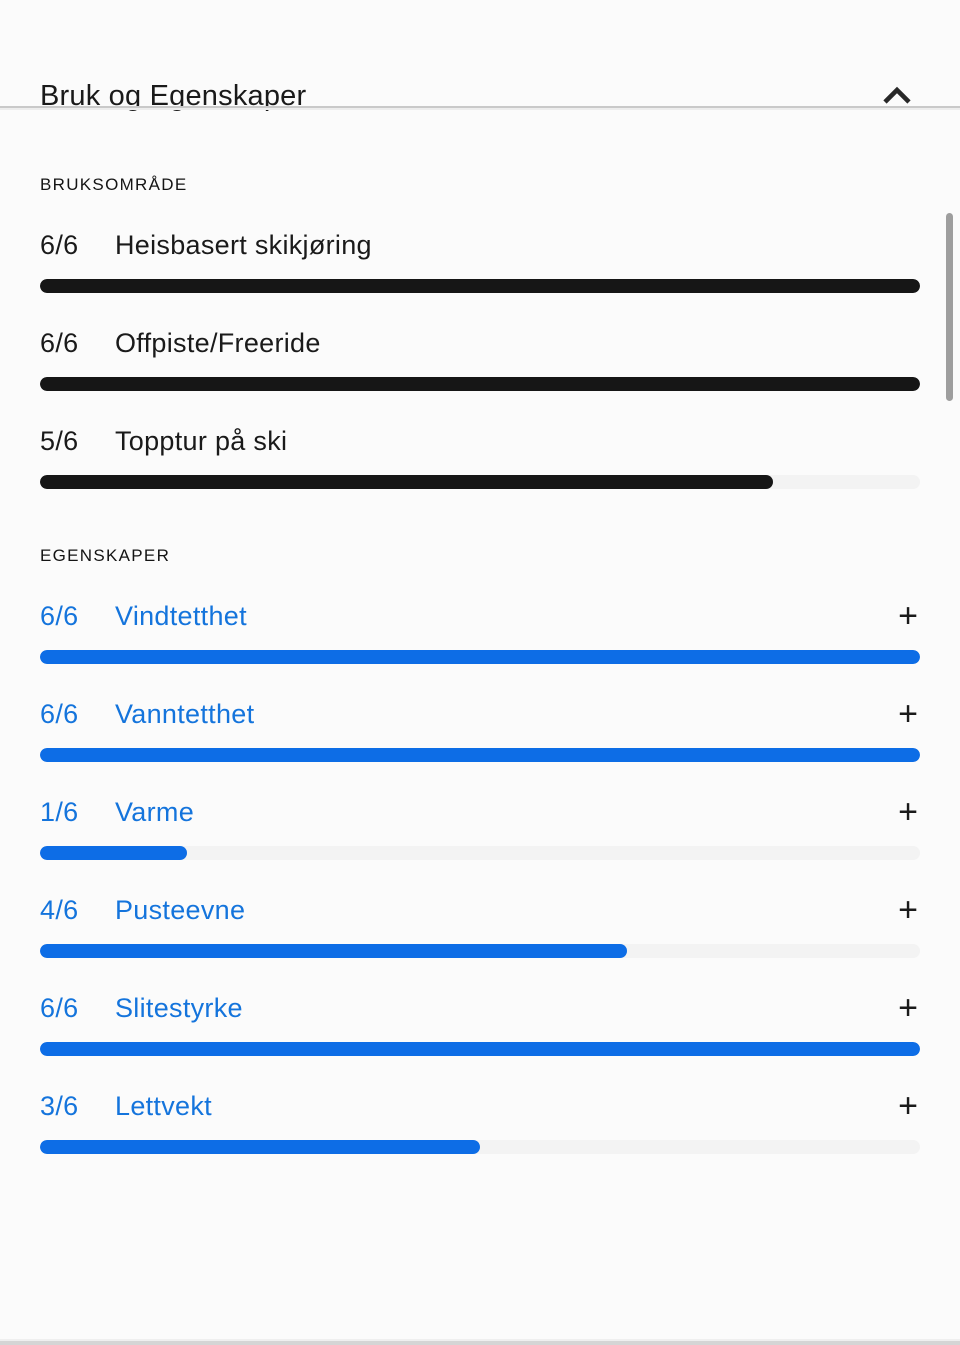 The width and height of the screenshot is (960, 1345). I want to click on section-title: Bruk og Egenskaper, so click(173, 96).